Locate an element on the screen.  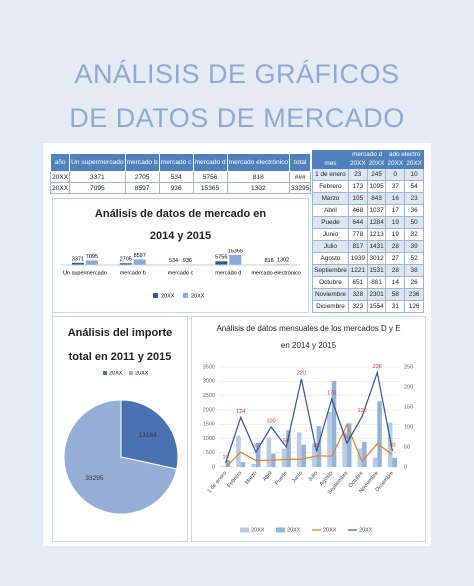
y2-tick-label: 0 is located at coordinates (405, 467).